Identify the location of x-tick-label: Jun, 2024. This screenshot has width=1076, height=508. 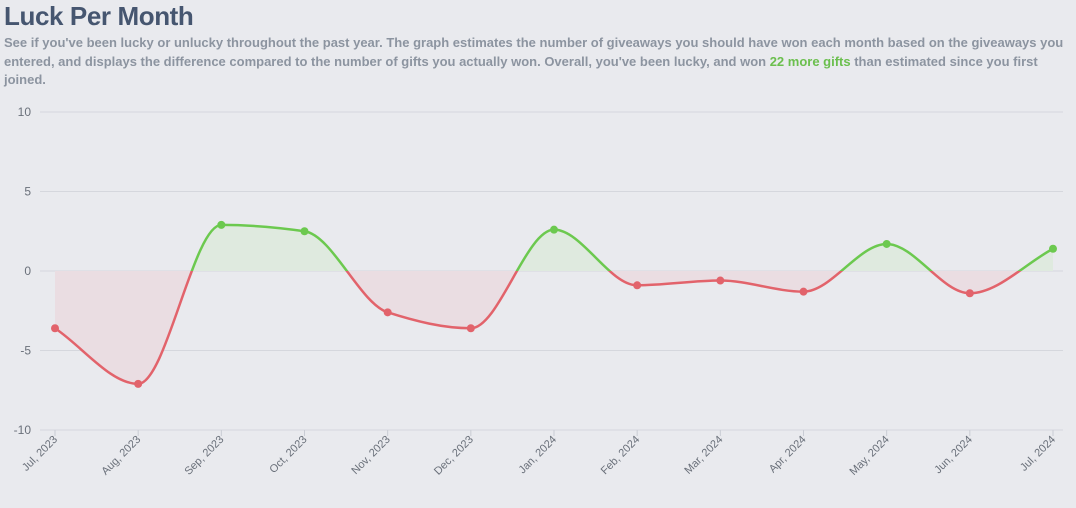
(953, 455).